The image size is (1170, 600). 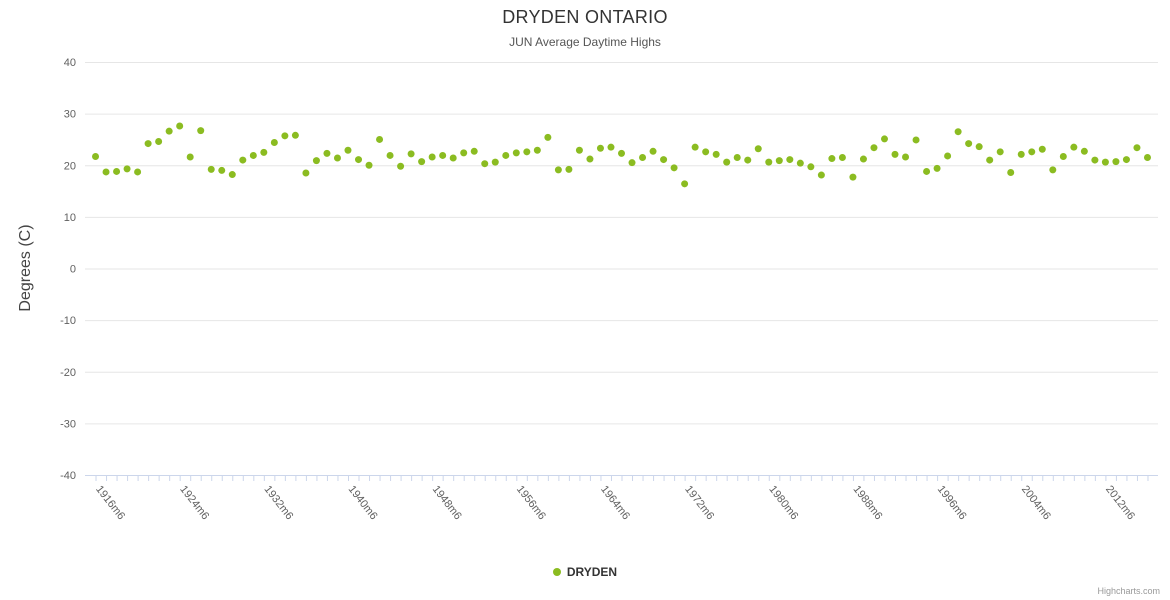 What do you see at coordinates (584, 572) in the screenshot?
I see `legend-item-dryden: DRYDEN` at bounding box center [584, 572].